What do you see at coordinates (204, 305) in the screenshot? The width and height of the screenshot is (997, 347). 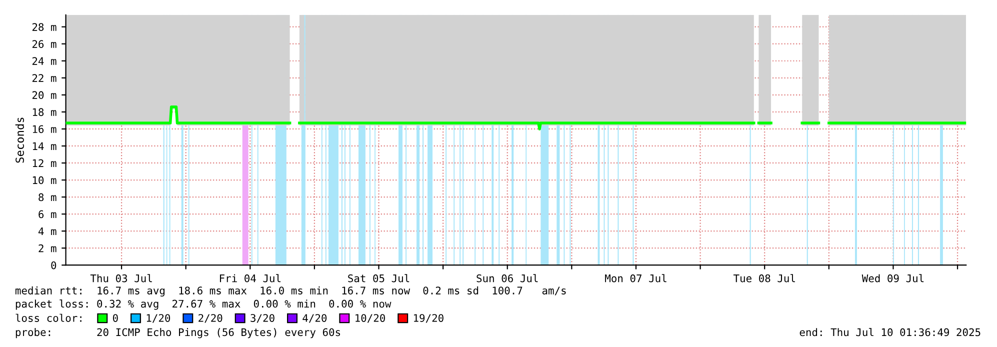 I see `text: packet loss: 0.32 % avg 27.67 % max 0.00 % min 0.00 % now` at bounding box center [204, 305].